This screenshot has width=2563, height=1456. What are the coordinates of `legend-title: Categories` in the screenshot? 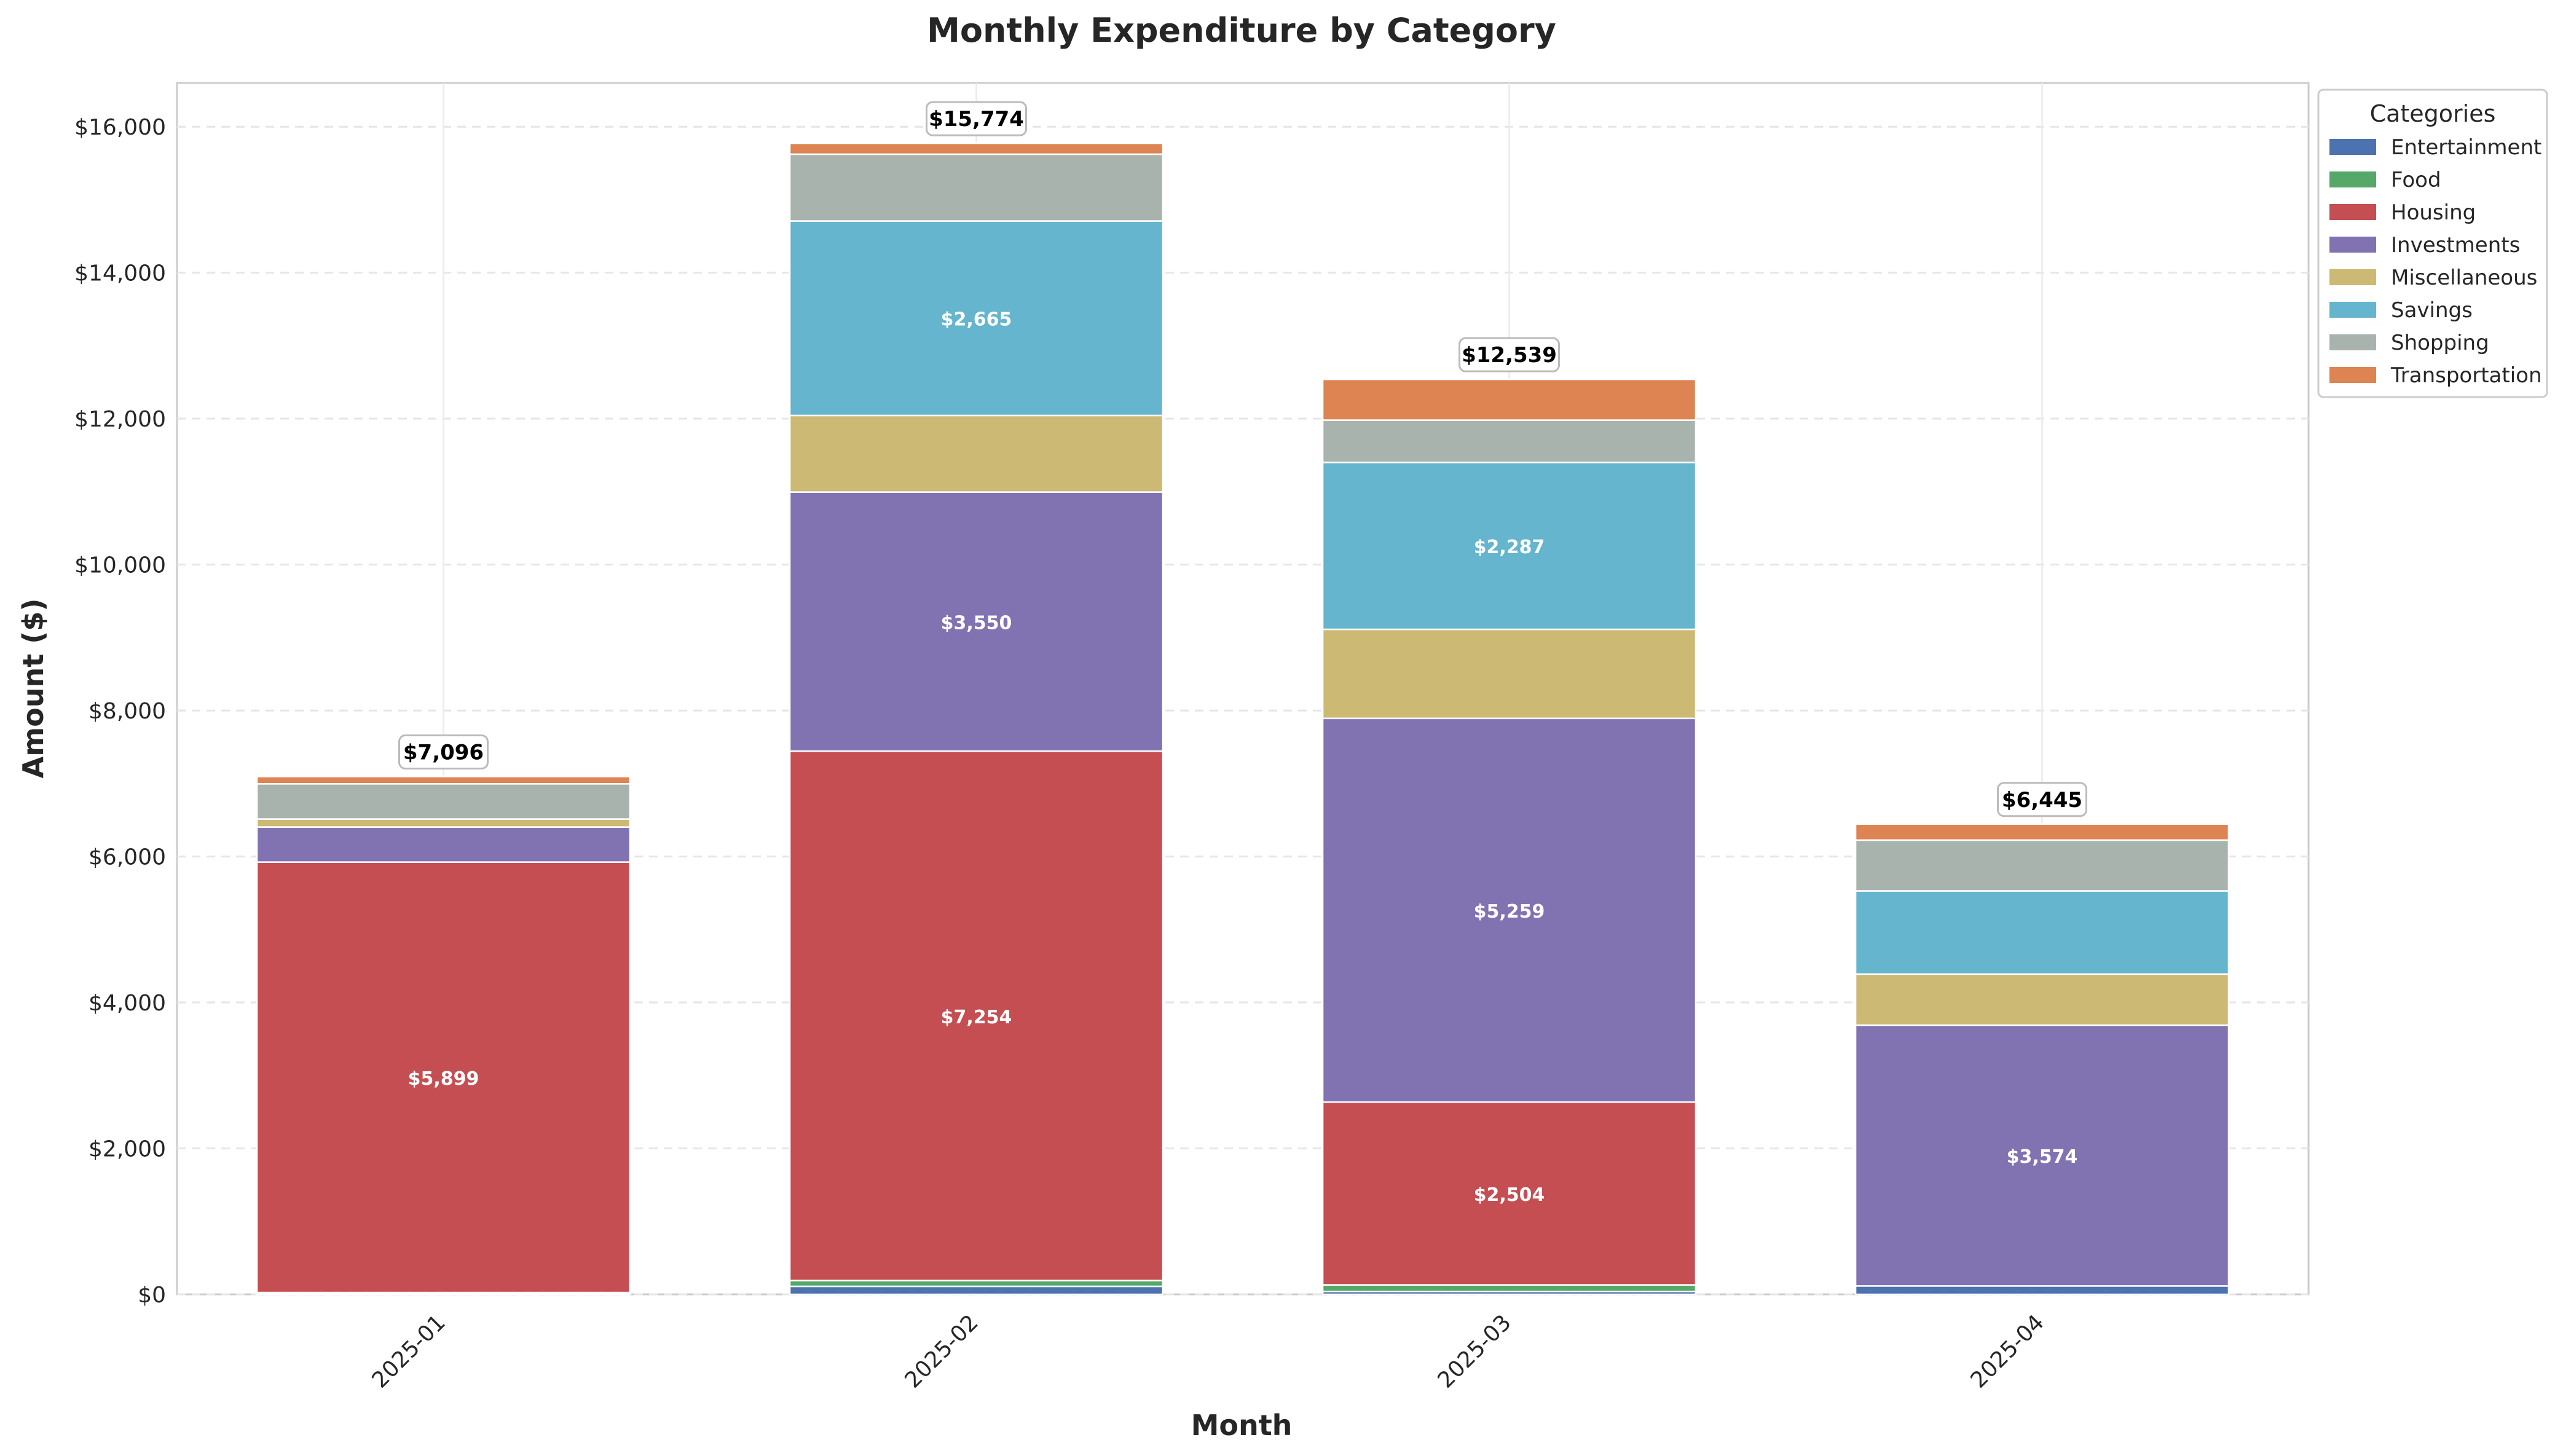 It's located at (2433, 113).